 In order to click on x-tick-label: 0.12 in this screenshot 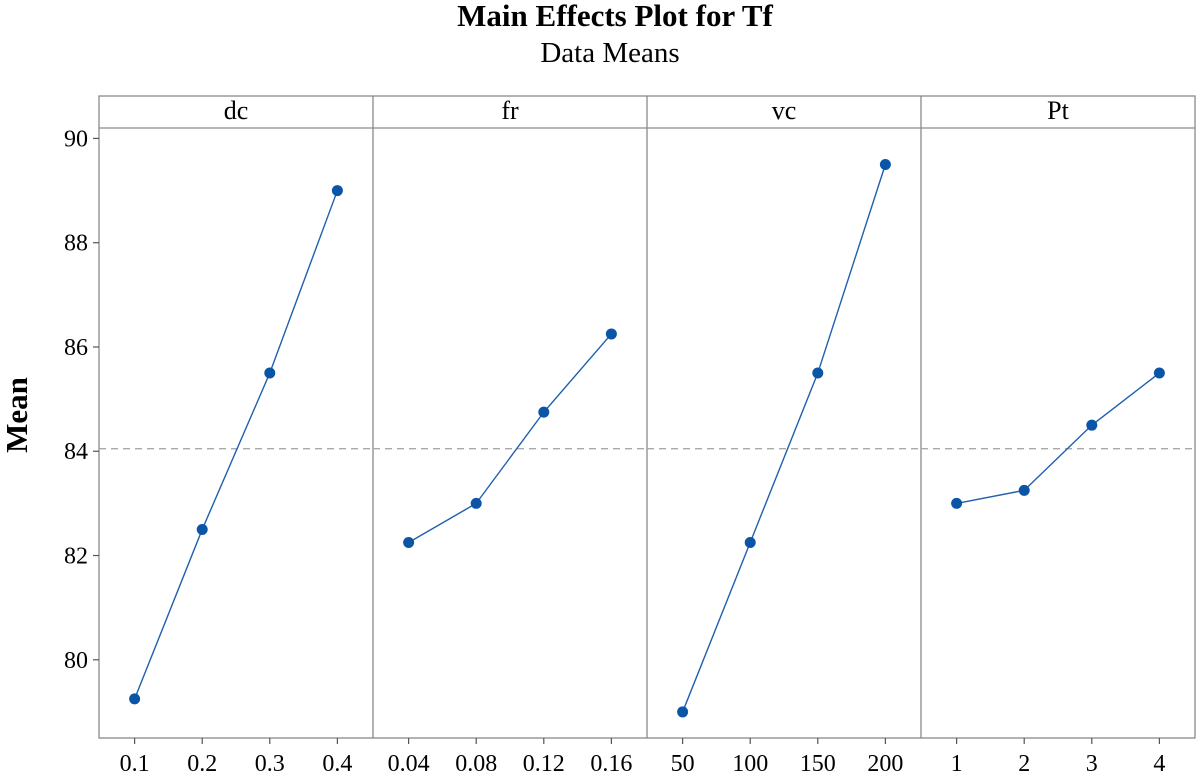, I will do `click(544, 764)`.